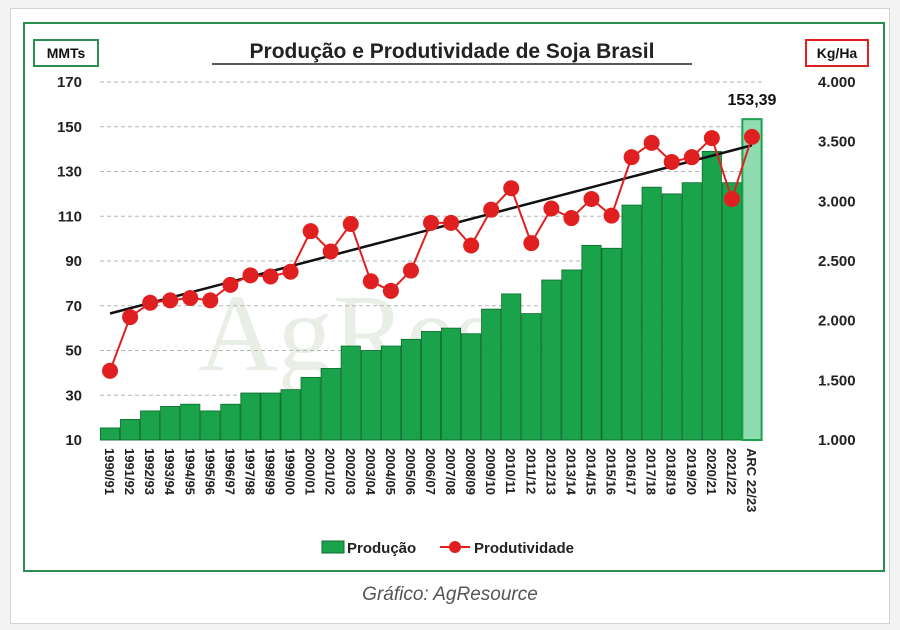 The width and height of the screenshot is (900, 630). Describe the element at coordinates (73, 395) in the screenshot. I see `y-left-tick-label: 30` at that location.